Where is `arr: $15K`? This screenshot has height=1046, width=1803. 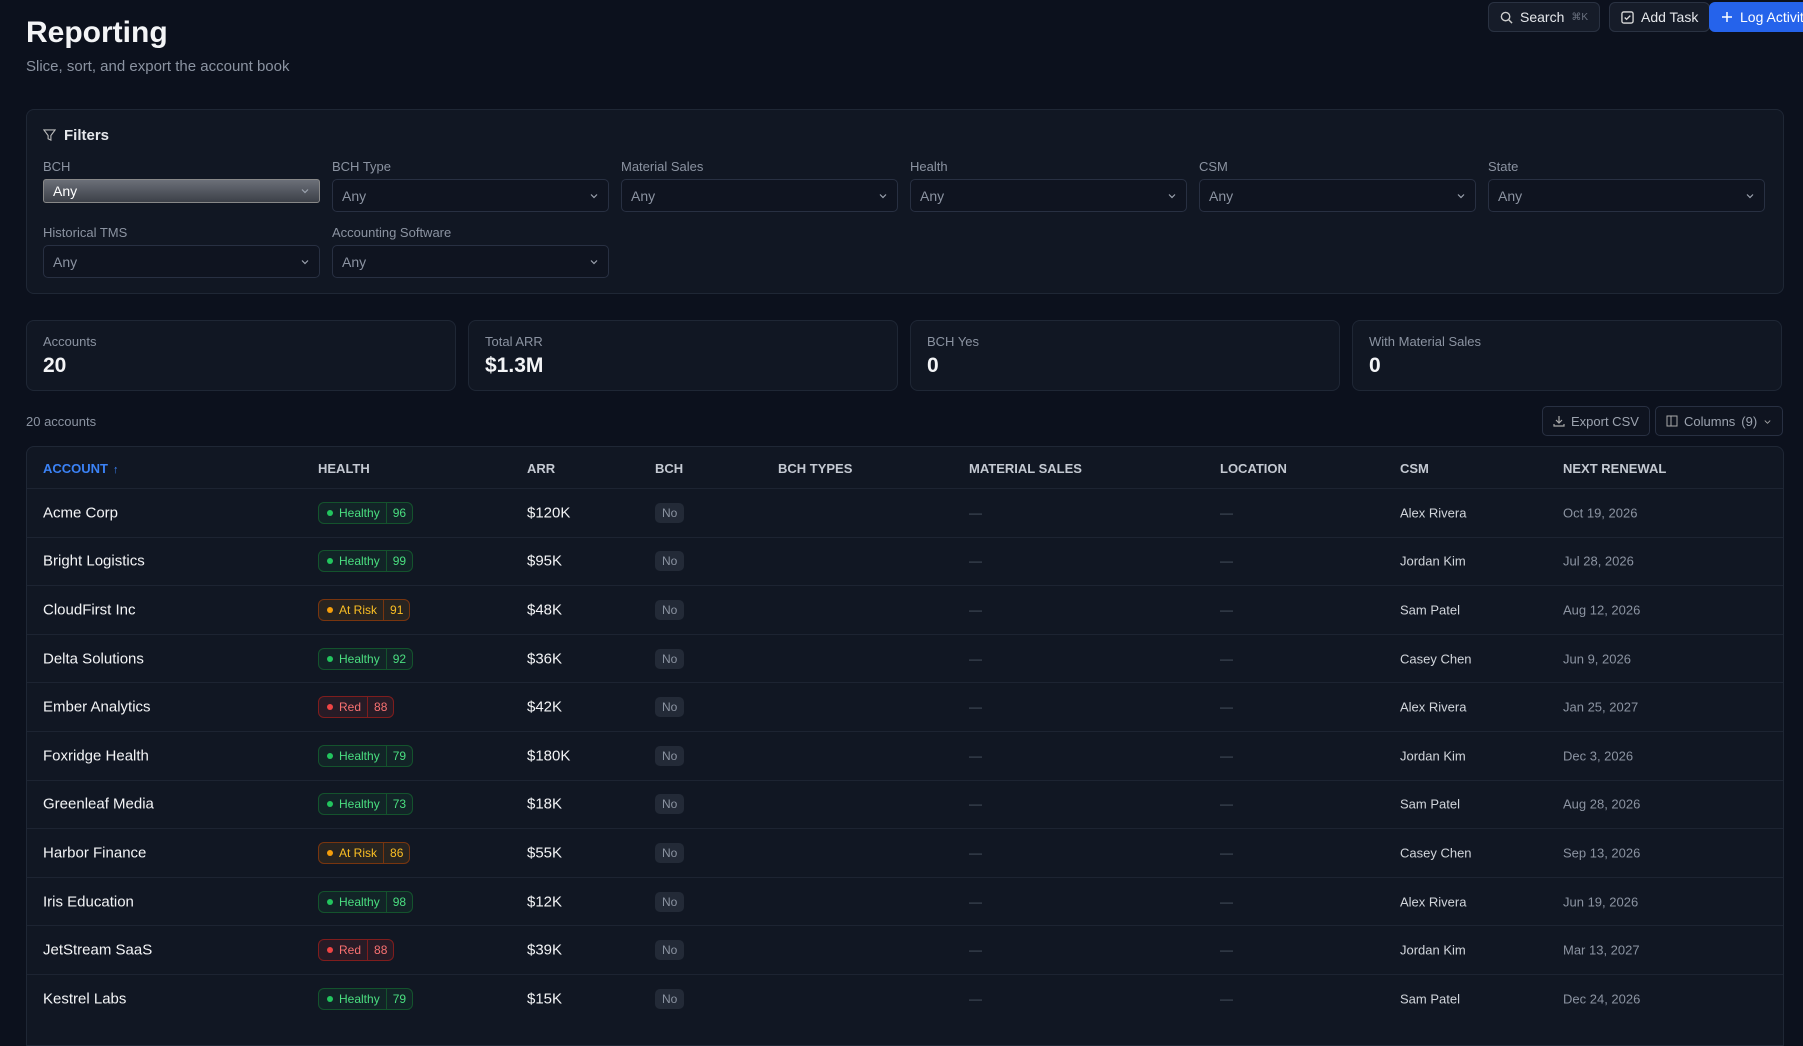 arr: $15K is located at coordinates (545, 999).